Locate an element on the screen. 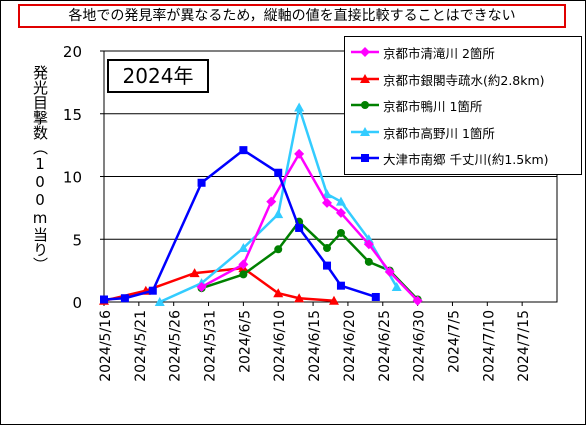 This screenshot has width=586, height=425. legend-label: 京都市清滝川 2箇所 is located at coordinates (439, 53).